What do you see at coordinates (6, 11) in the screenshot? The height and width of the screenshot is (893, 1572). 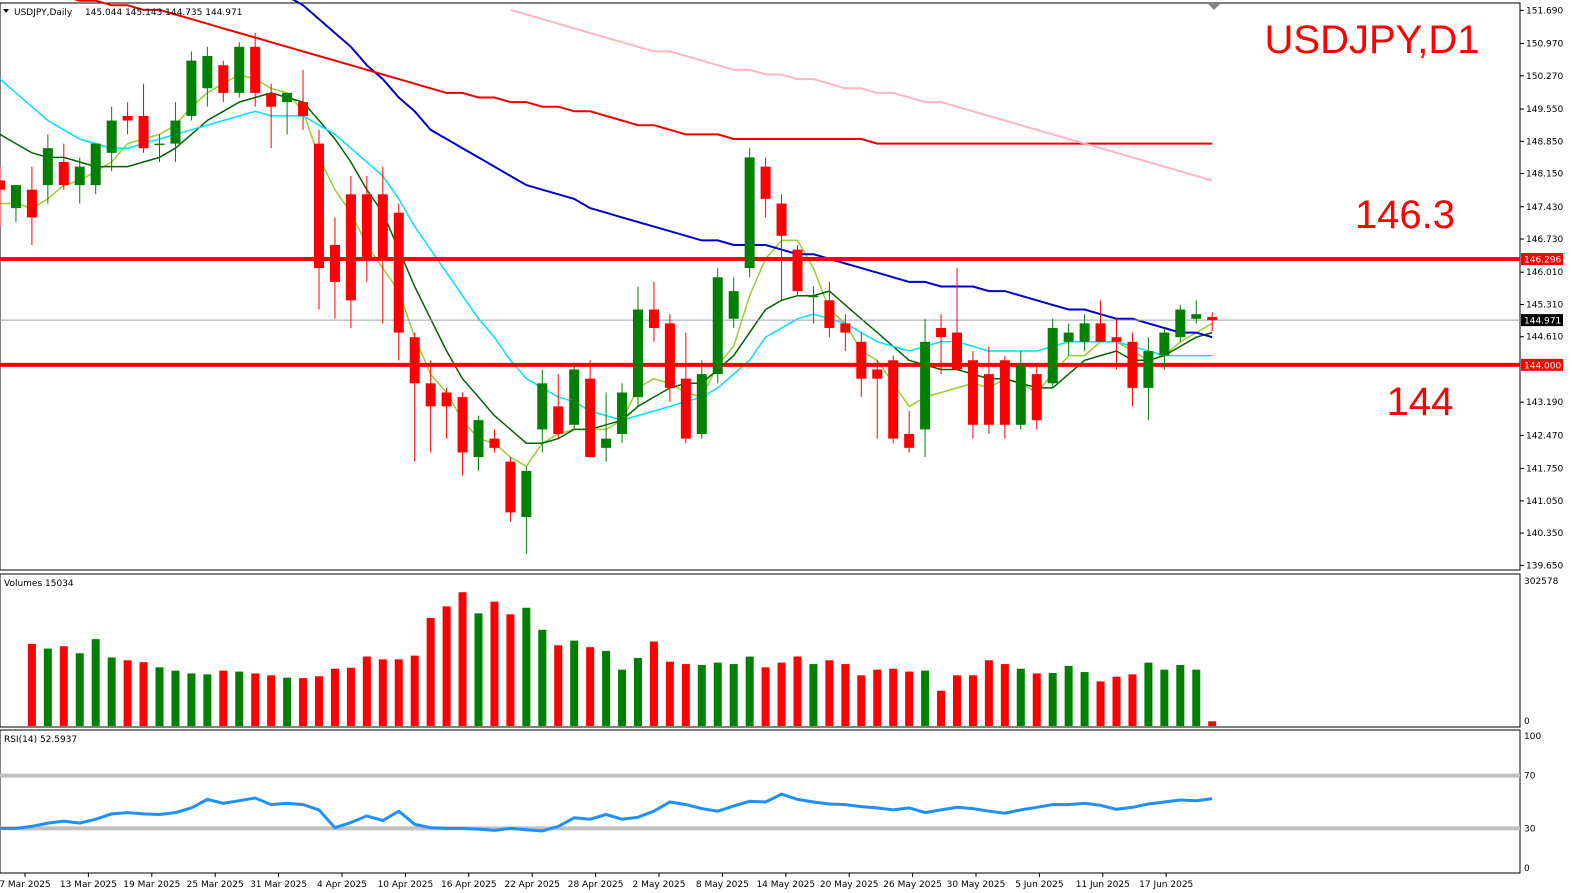 I see `collapse-triangle-icon` at bounding box center [6, 11].